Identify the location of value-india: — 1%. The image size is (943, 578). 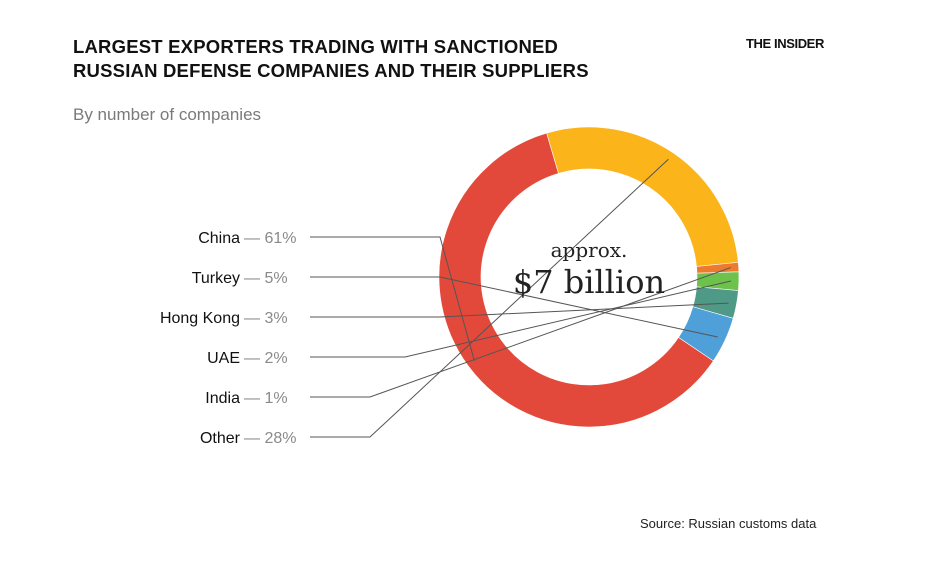
(266, 398).